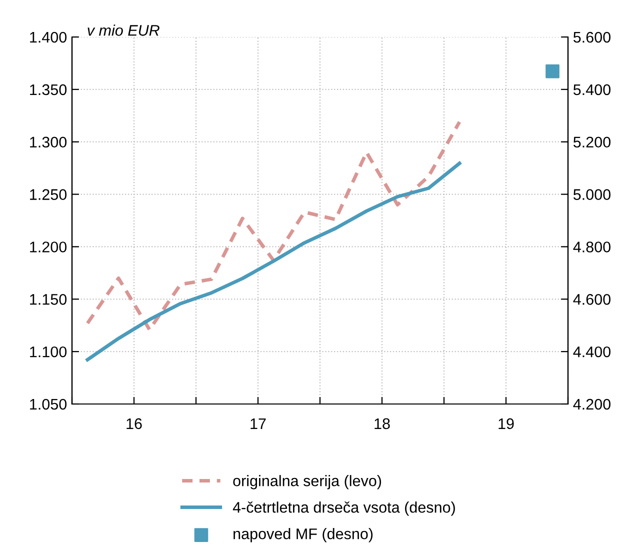 This screenshot has width=638, height=556. What do you see at coordinates (48, 299) in the screenshot?
I see `y-tick-label: 1.150` at bounding box center [48, 299].